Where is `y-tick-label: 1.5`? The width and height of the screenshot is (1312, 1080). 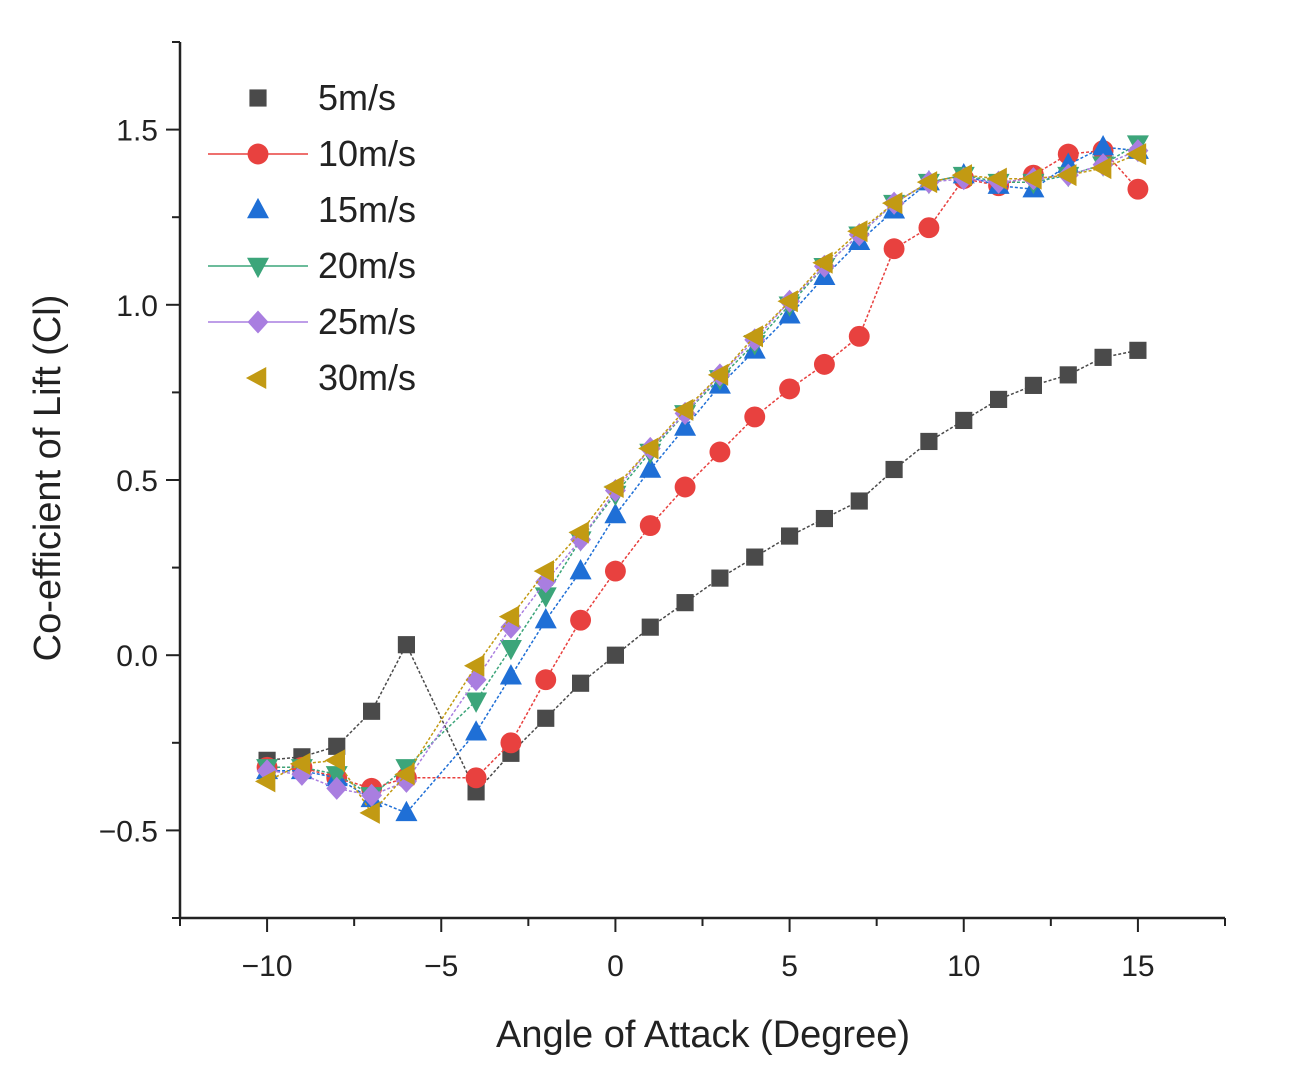 y-tick-label: 1.5 is located at coordinates (137, 131).